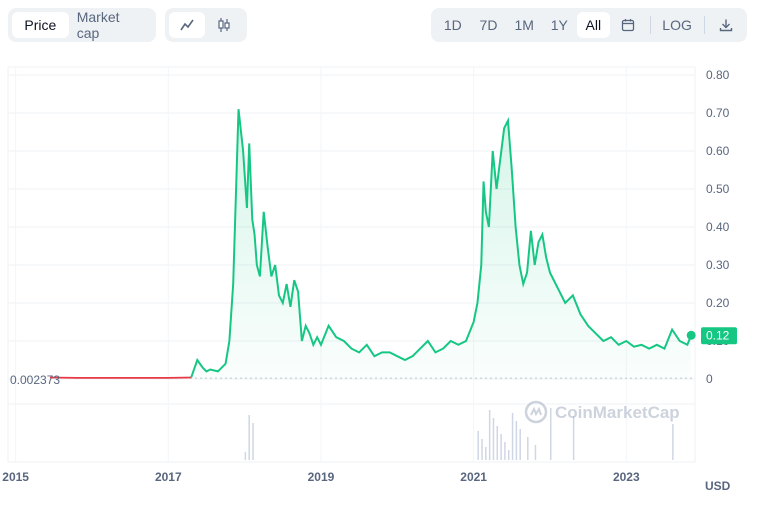 The width and height of the screenshot is (760, 505). I want to click on line-chart-button, so click(187, 25).